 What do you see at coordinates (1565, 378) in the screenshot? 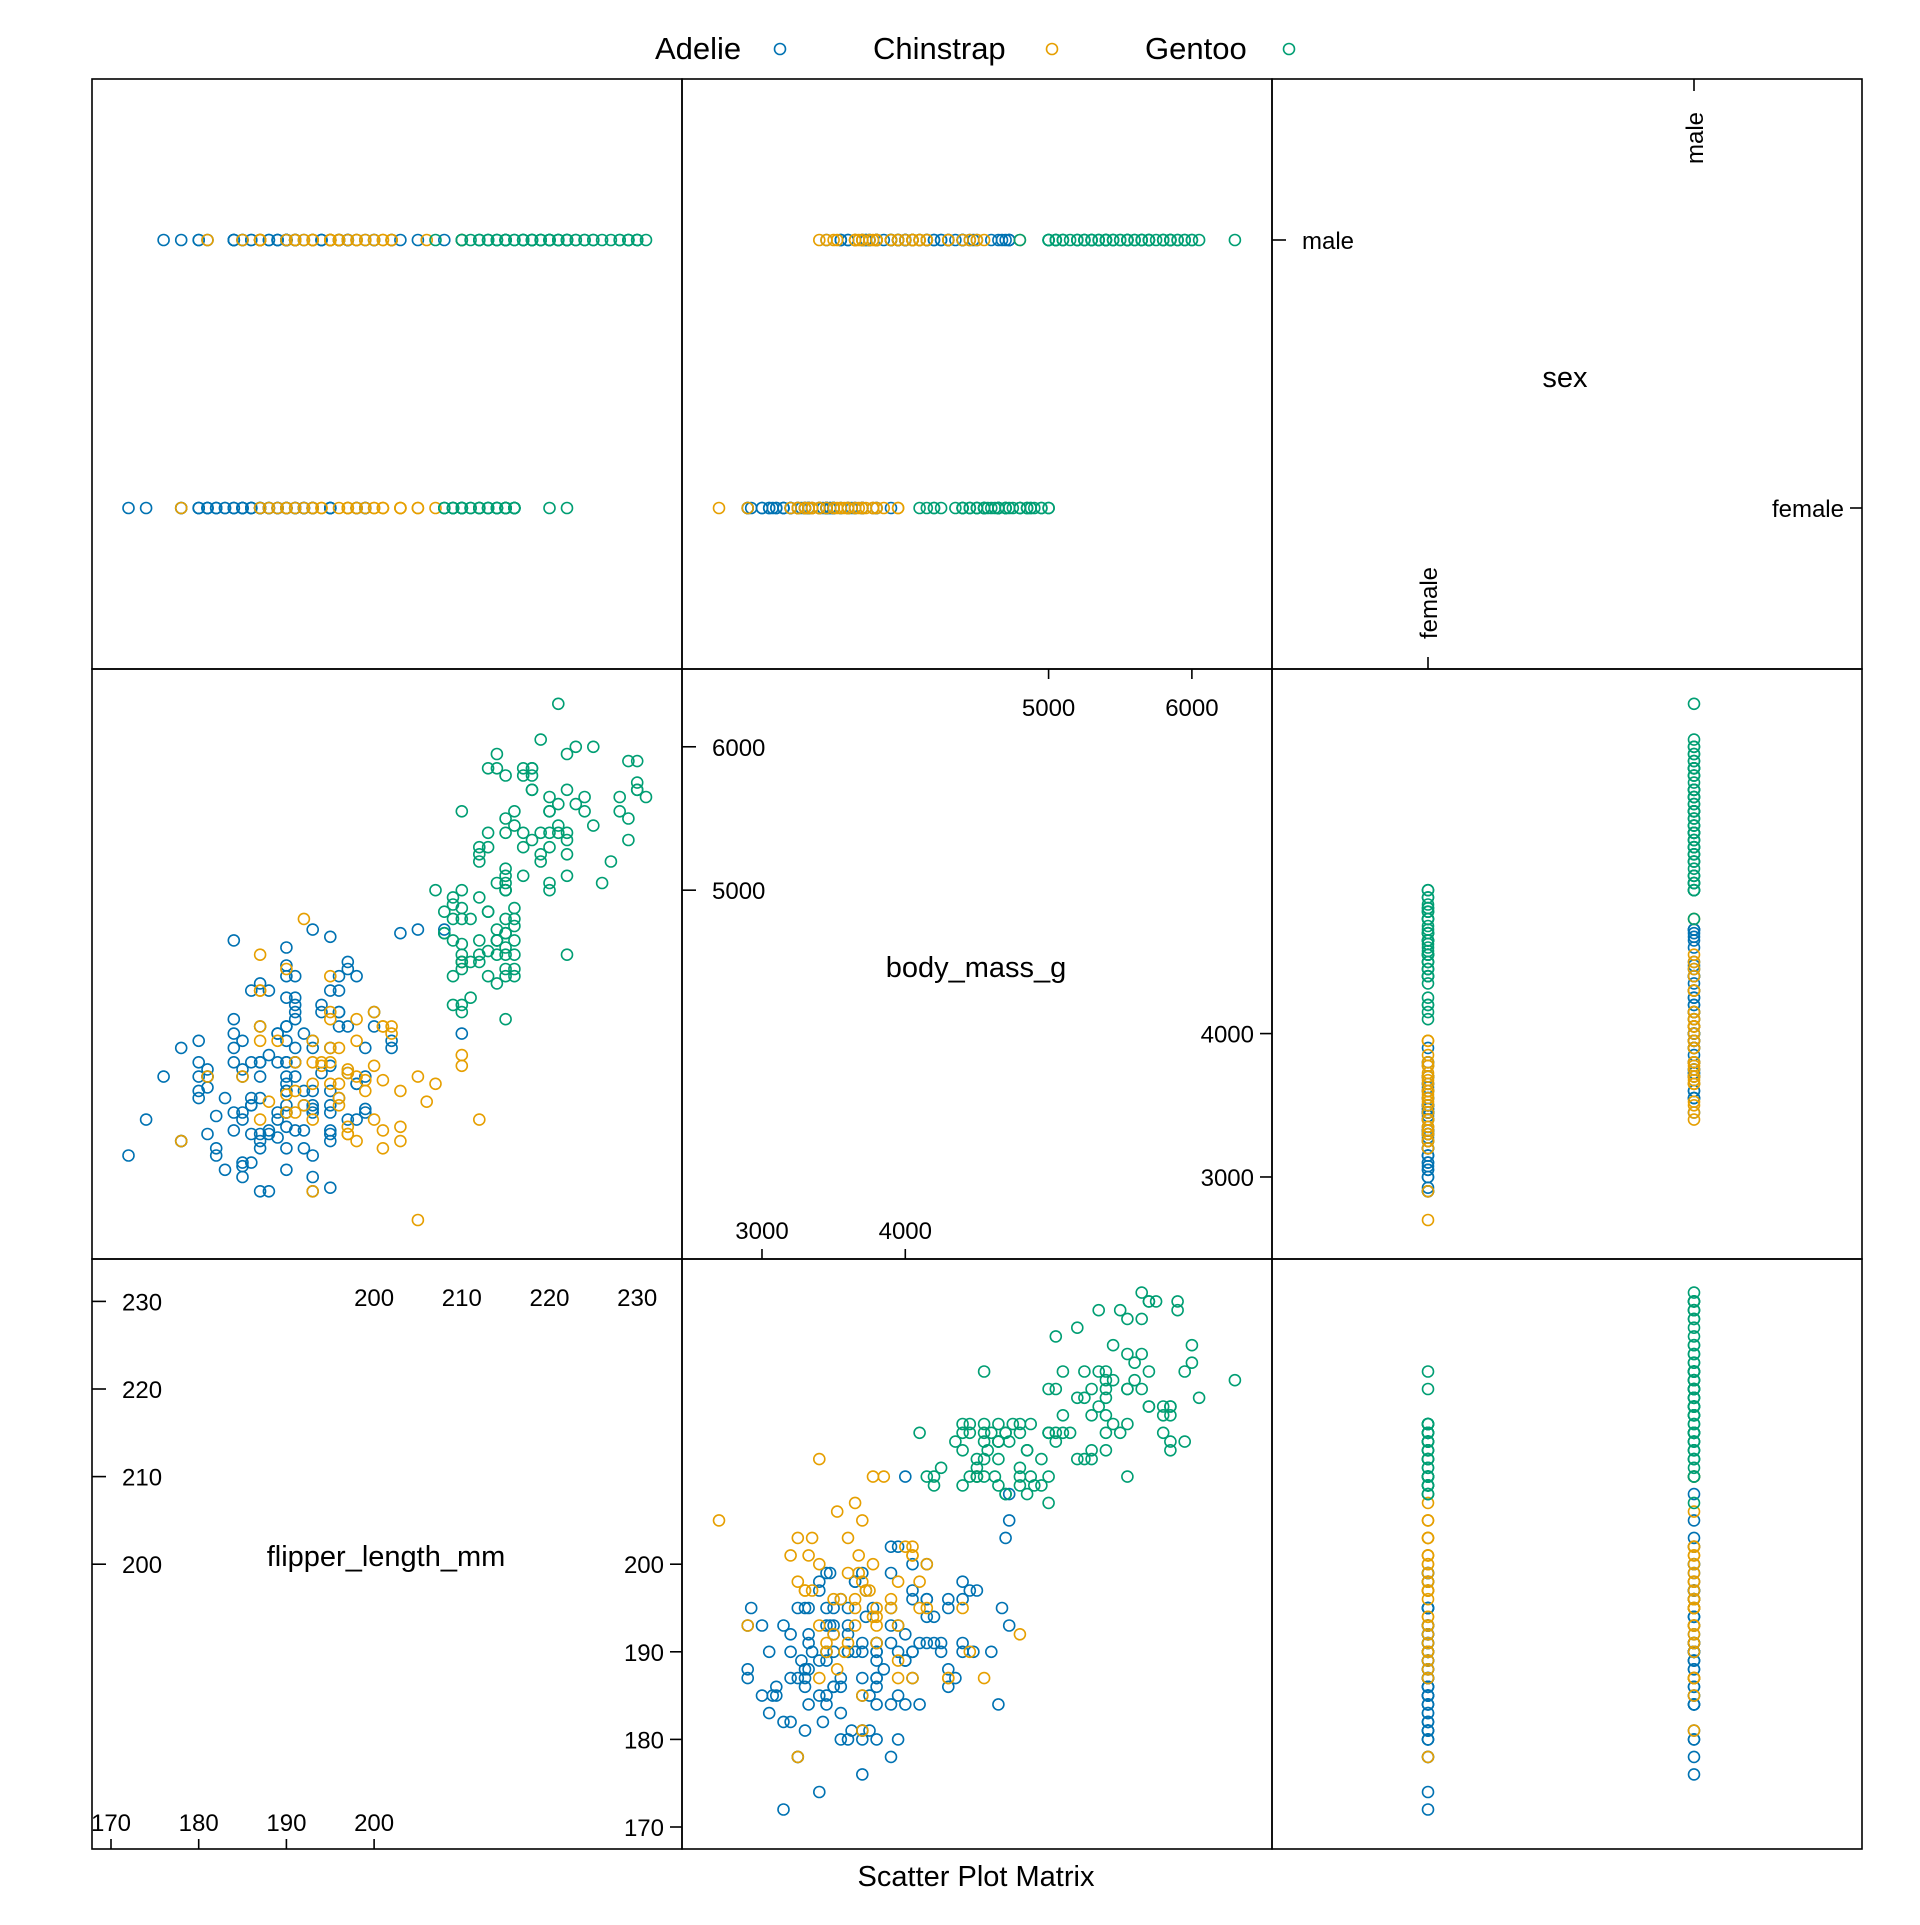
I see `diag-label-sex: sex` at bounding box center [1565, 378].